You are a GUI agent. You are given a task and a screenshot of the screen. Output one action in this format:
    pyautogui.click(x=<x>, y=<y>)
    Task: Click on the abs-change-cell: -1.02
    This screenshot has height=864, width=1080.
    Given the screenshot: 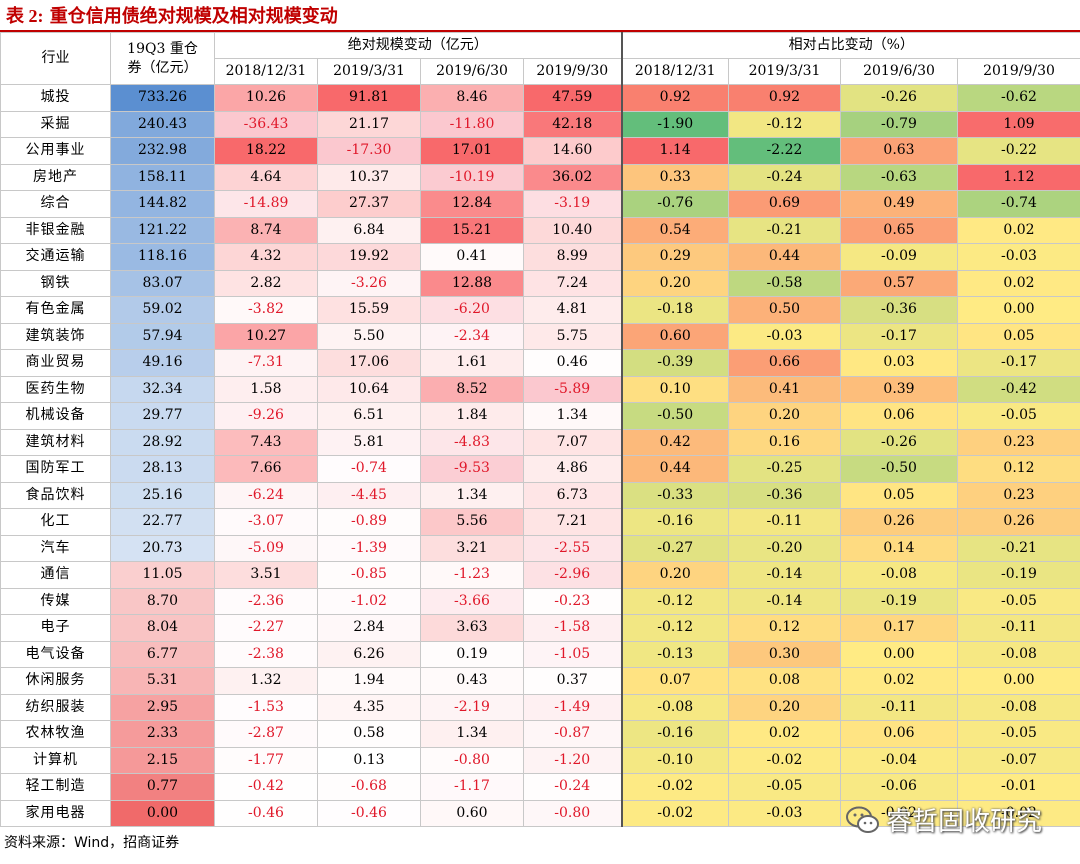 What is the action you would take?
    pyautogui.click(x=369, y=601)
    